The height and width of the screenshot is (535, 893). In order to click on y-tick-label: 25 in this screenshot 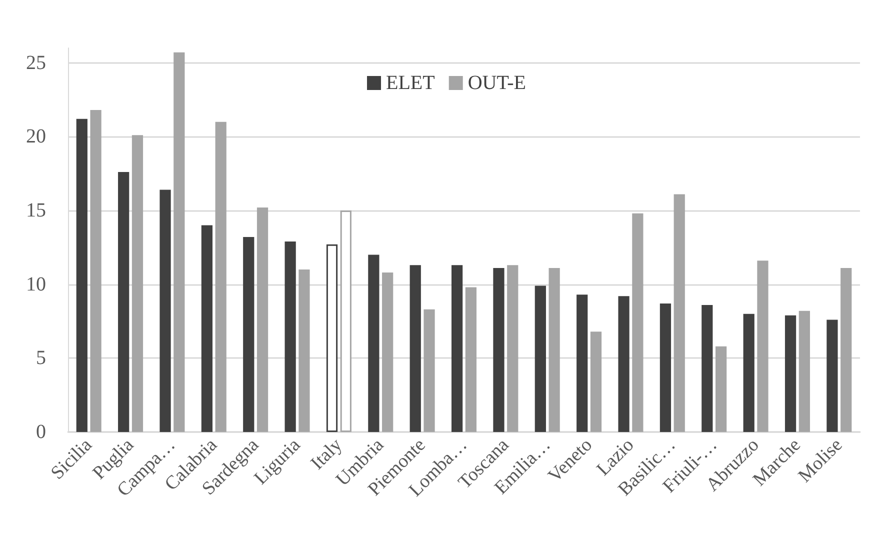, I will do `click(36, 63)`.